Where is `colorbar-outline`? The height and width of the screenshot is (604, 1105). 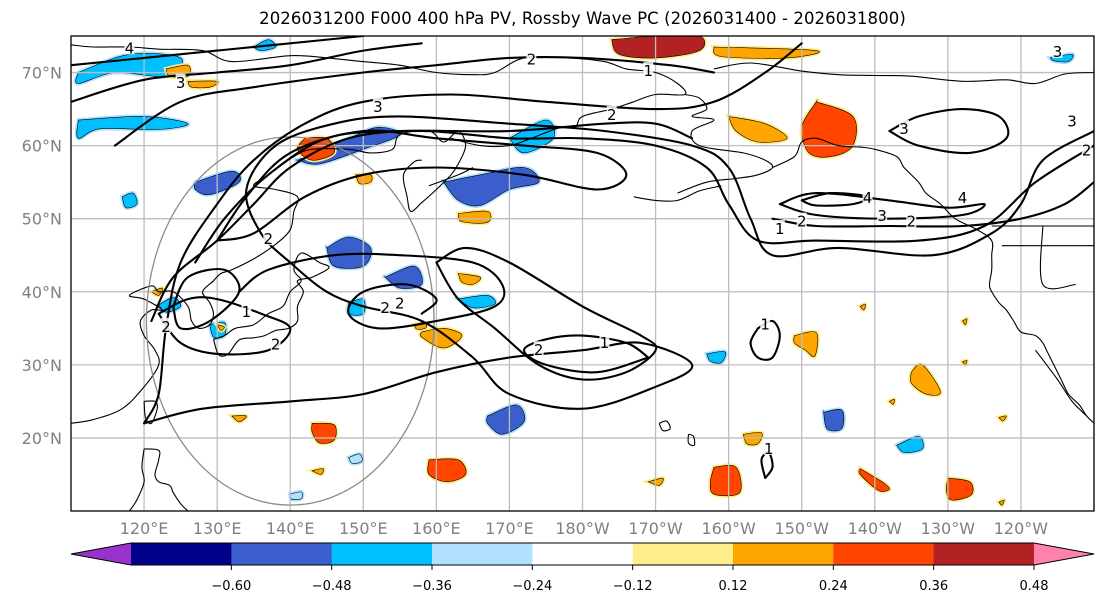
colorbar-outline is located at coordinates (582, 554).